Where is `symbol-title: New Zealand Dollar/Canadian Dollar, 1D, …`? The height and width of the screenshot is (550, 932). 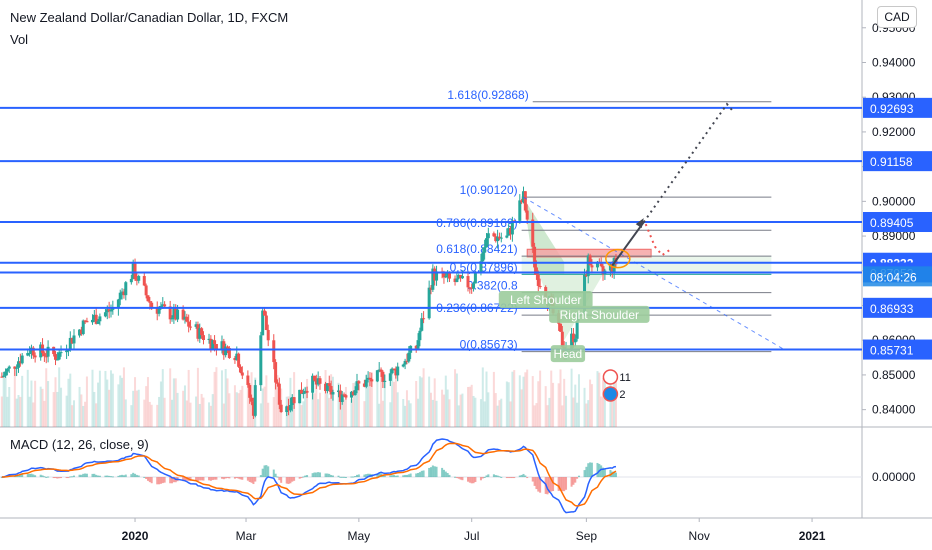 symbol-title: New Zealand Dollar/Canadian Dollar, 1D, … is located at coordinates (149, 17).